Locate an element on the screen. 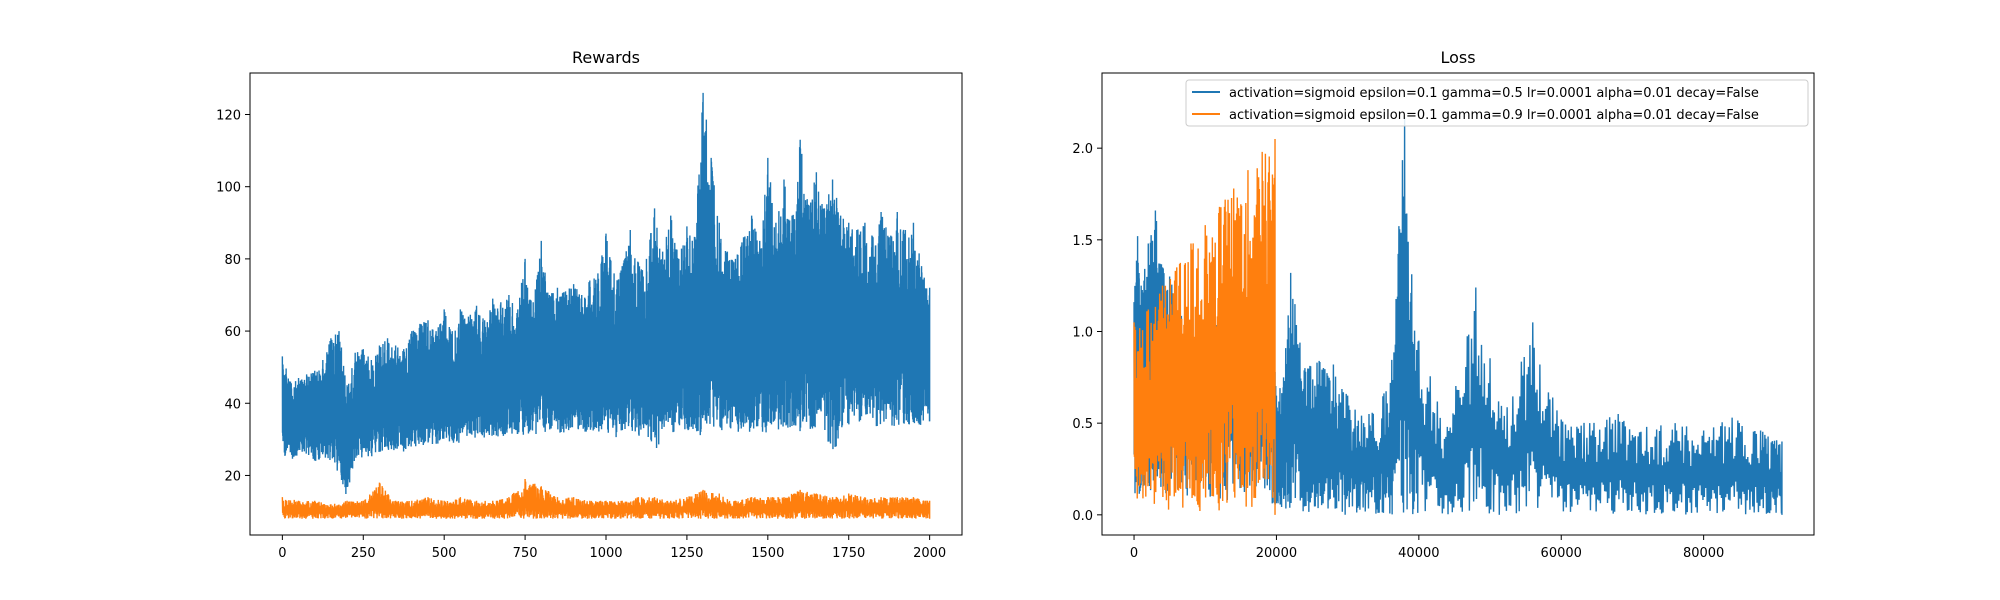 The image size is (2000, 600). loss-x-tick-label: 60000 is located at coordinates (1561, 553).